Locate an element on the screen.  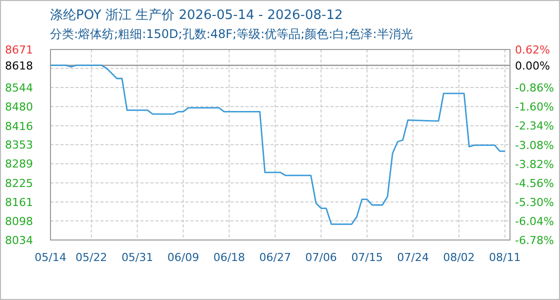
x-tick-label: 07/24 is located at coordinates (413, 257).